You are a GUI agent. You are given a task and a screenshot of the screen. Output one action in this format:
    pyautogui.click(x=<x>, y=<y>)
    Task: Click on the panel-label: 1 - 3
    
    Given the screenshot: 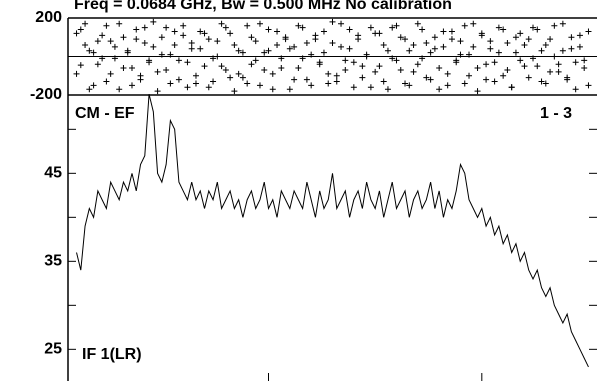 What is the action you would take?
    pyautogui.click(x=556, y=113)
    